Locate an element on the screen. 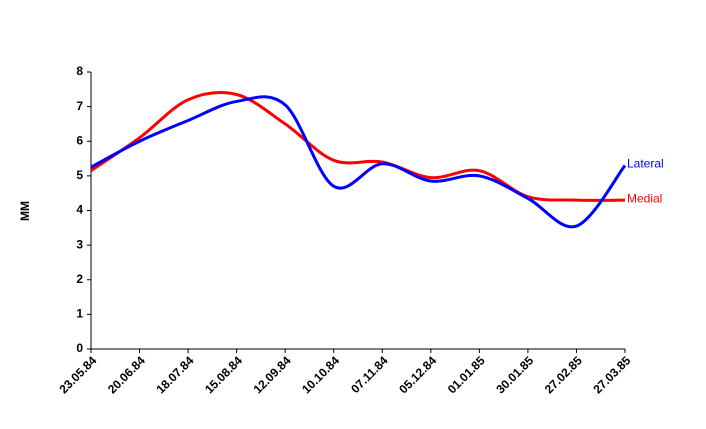  x-tick-label: 10.10.84 is located at coordinates (320, 374).